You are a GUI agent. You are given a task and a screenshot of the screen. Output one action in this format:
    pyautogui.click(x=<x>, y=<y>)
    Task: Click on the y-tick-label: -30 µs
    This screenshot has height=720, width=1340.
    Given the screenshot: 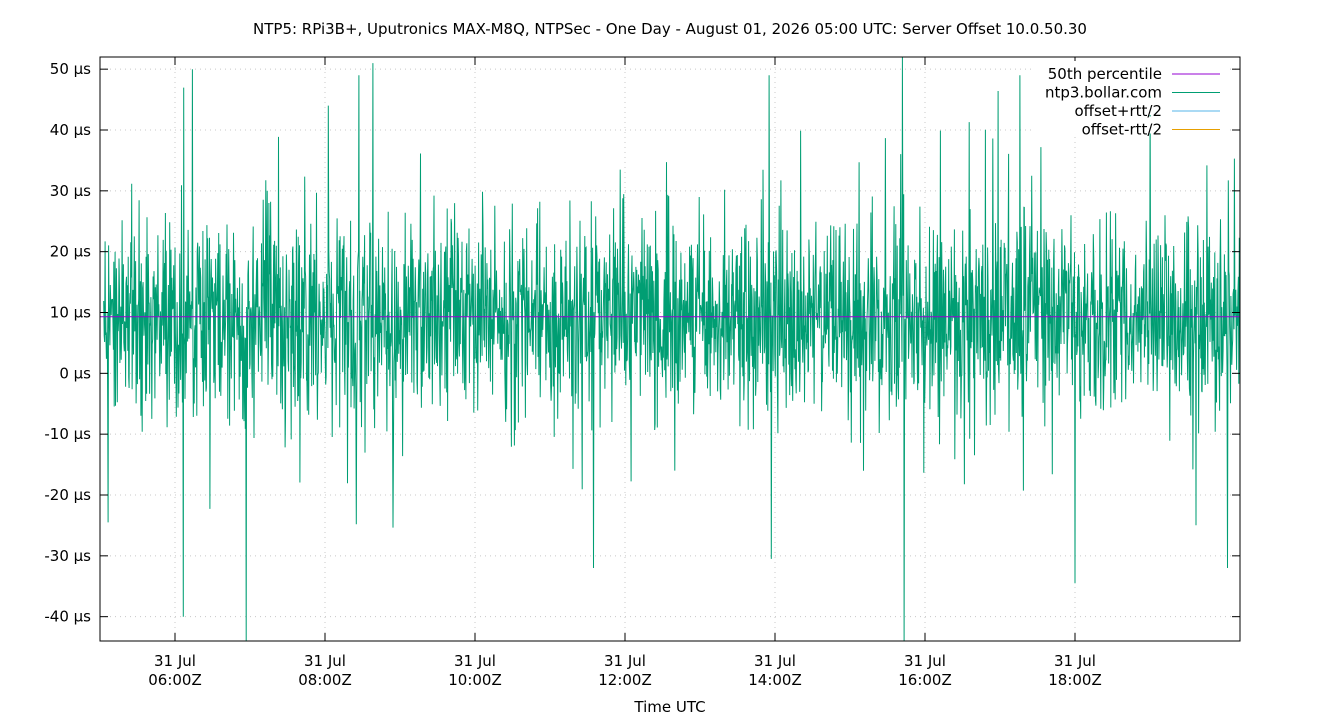 What is the action you would take?
    pyautogui.click(x=67, y=556)
    